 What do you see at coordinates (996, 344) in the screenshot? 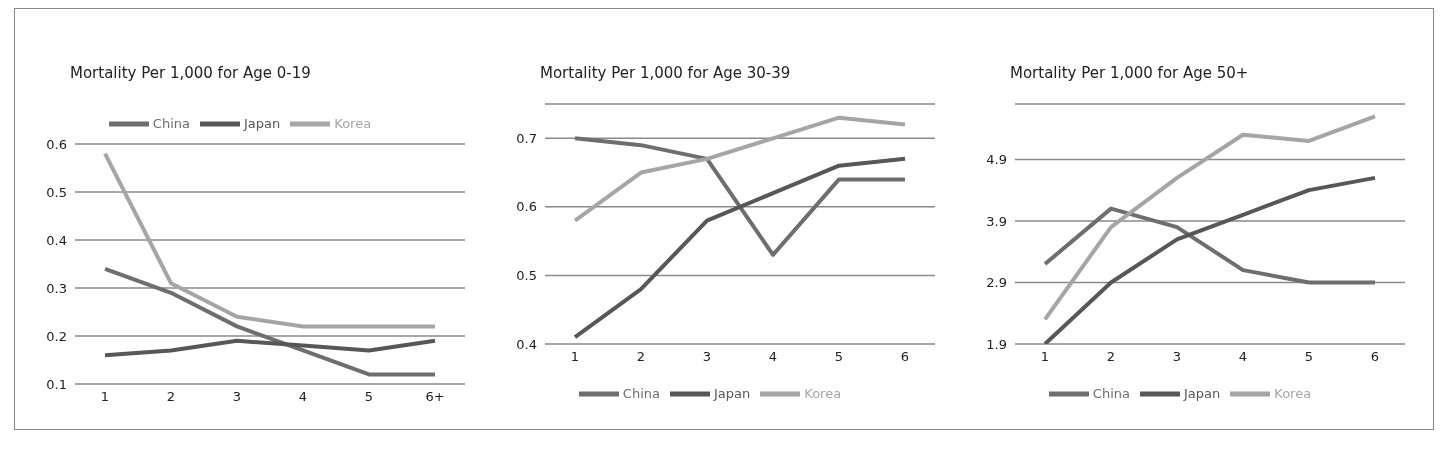
I see `y-tick-label: 1.9` at bounding box center [996, 344].